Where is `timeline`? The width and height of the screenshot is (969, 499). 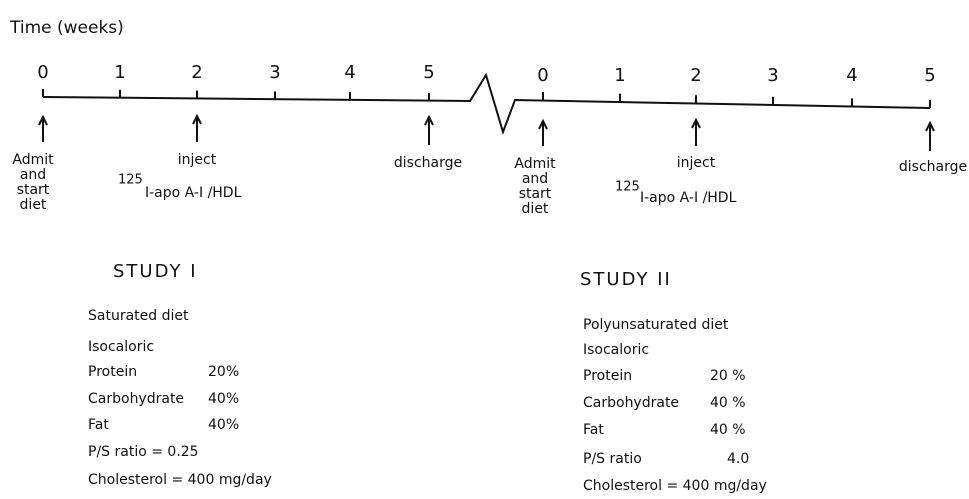 timeline is located at coordinates (486, 104).